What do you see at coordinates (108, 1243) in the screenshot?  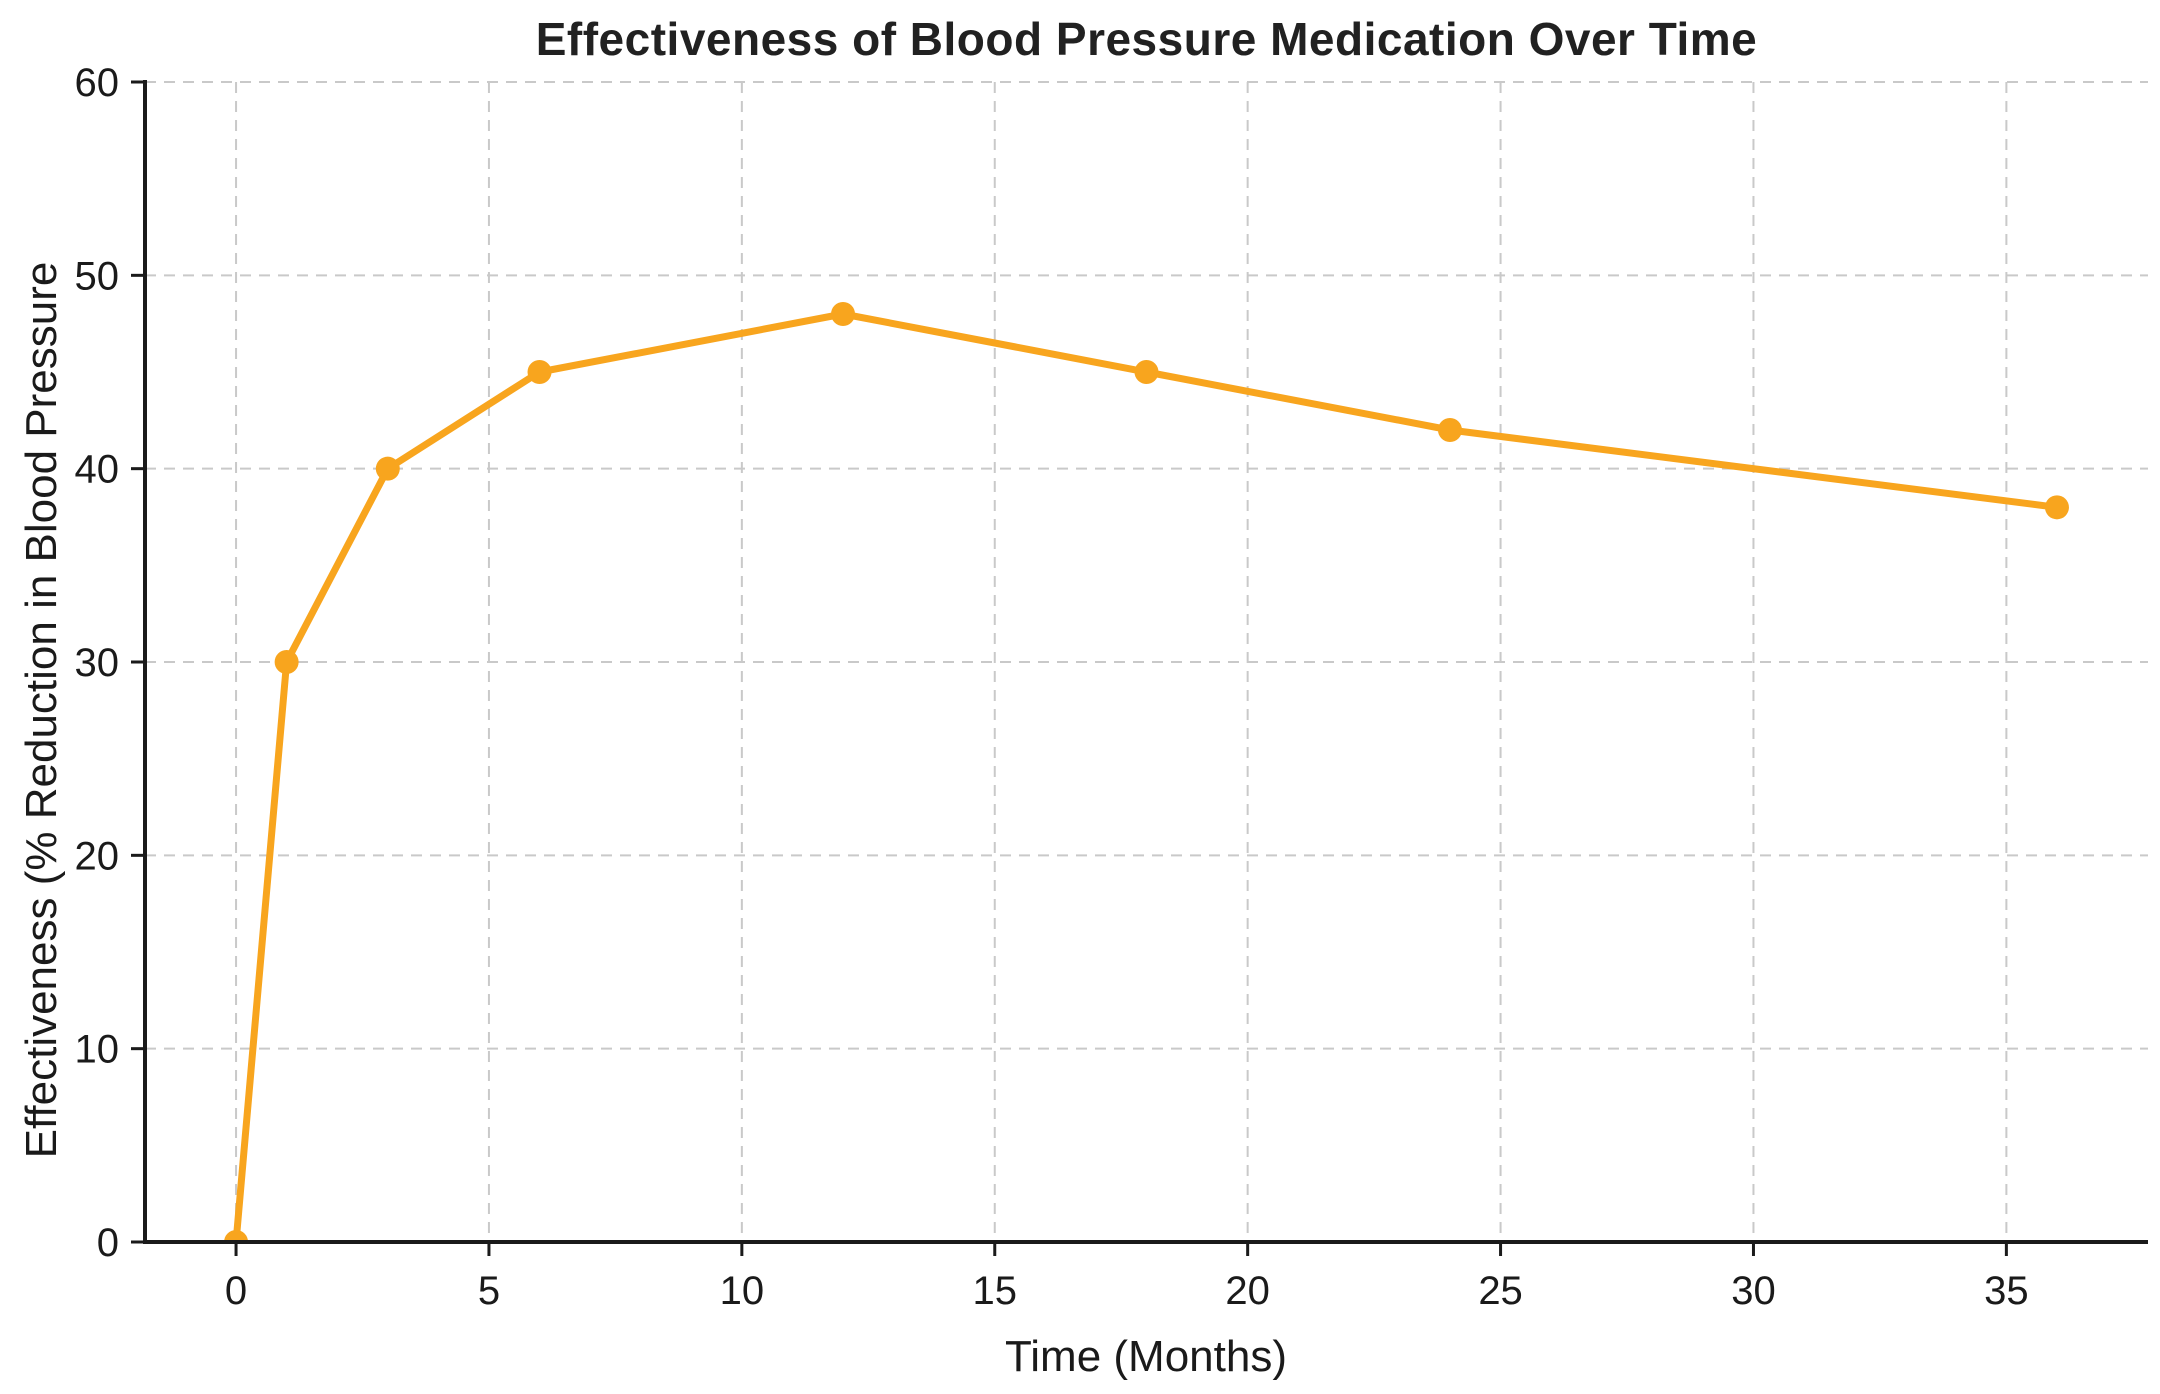 I see `y-tick-label: 0` at bounding box center [108, 1243].